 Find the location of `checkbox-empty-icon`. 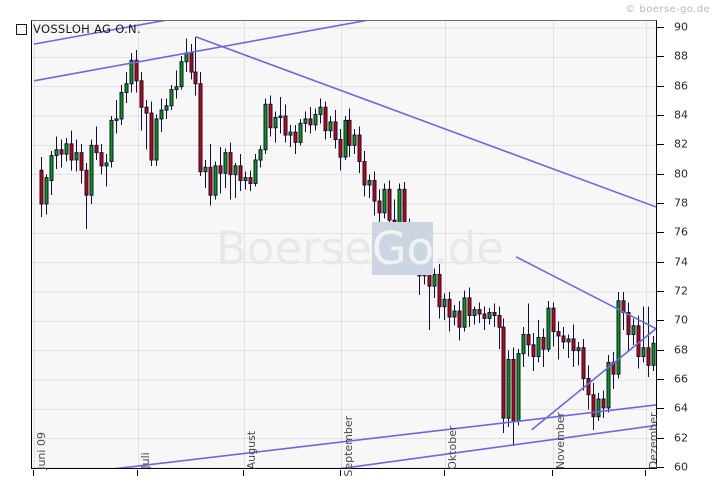

checkbox-empty-icon is located at coordinates (21, 29).